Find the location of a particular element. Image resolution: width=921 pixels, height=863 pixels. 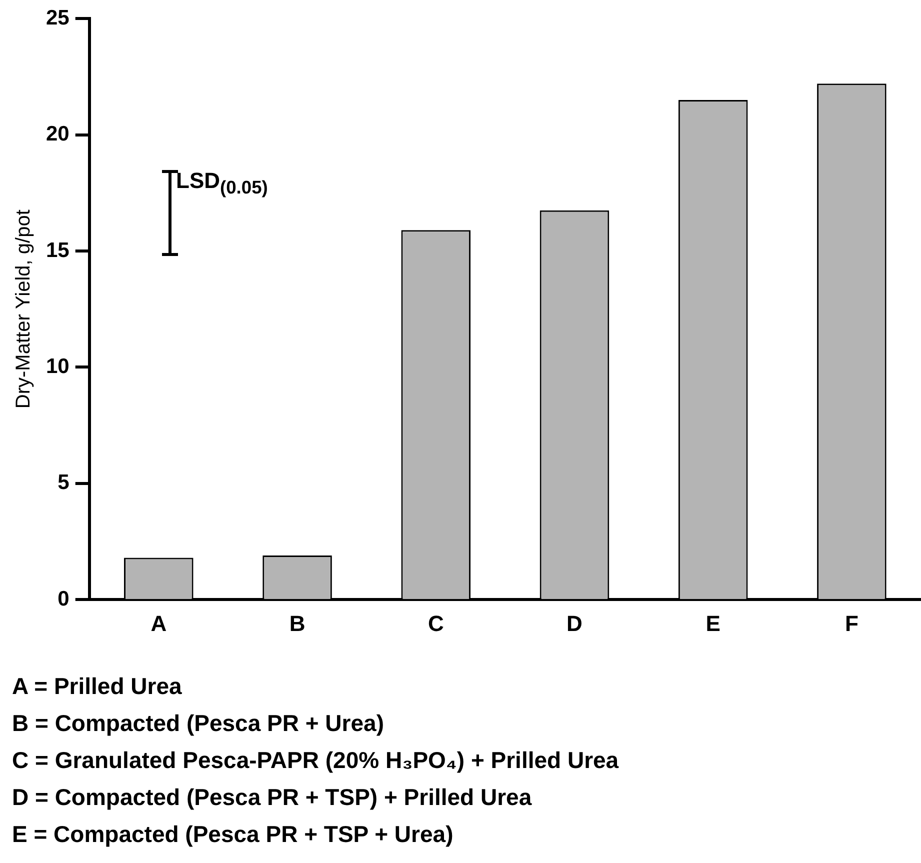

text: C = Granulated Pesca-PAPR (20% H₃PO₄) + Prilled Urea is located at coordinates (315, 760).